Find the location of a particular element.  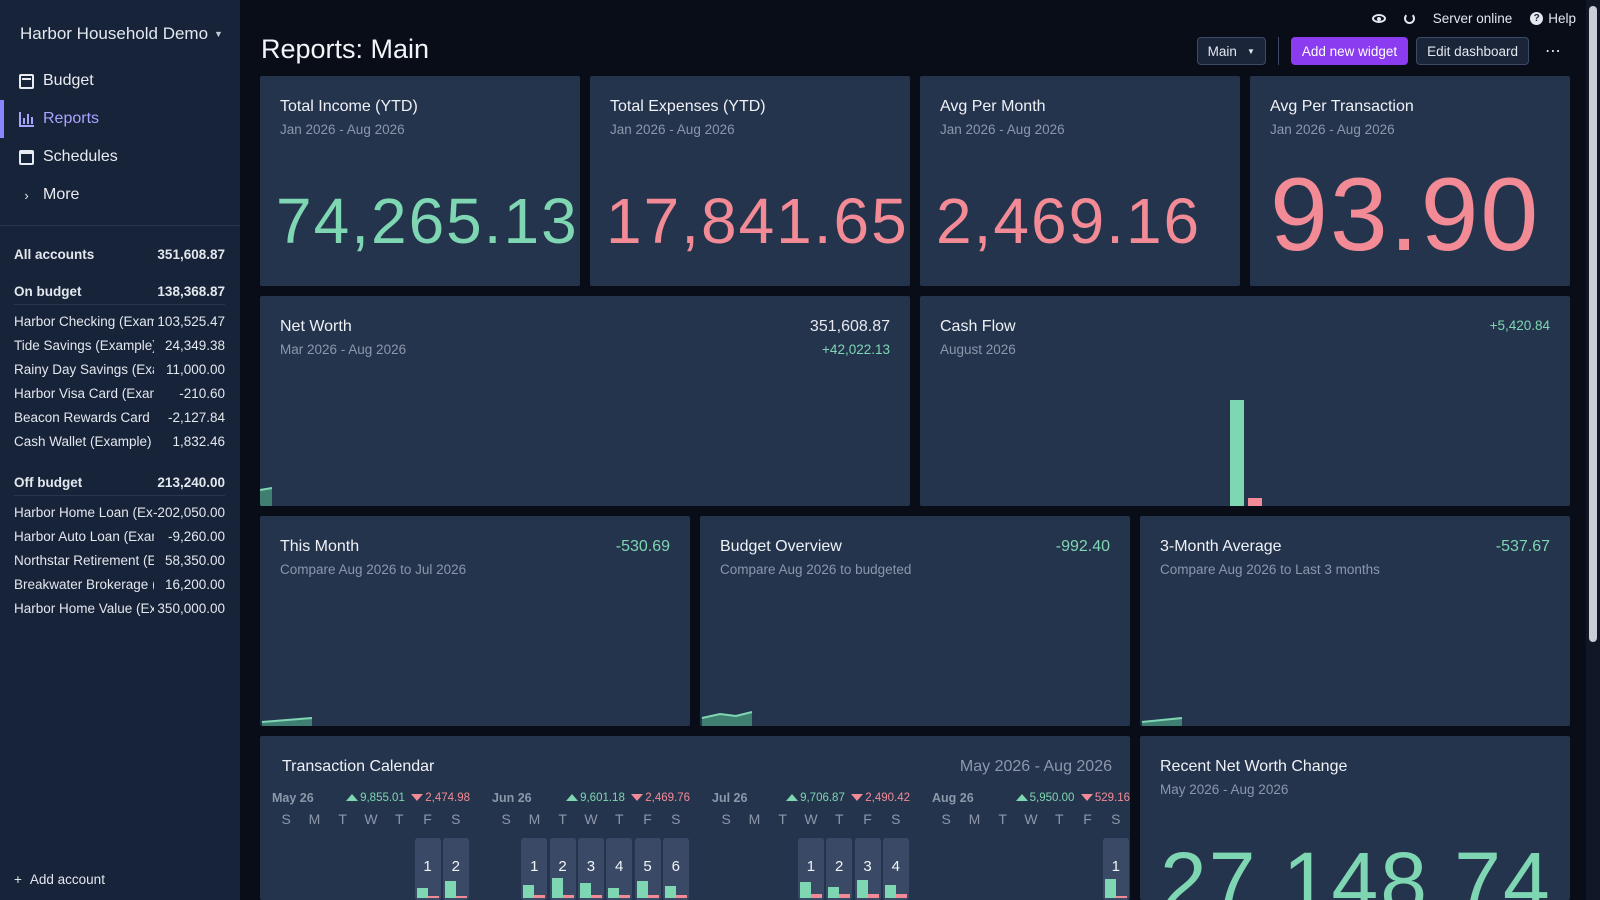

sidebar-item-budget: Budget is located at coordinates (120, 81).